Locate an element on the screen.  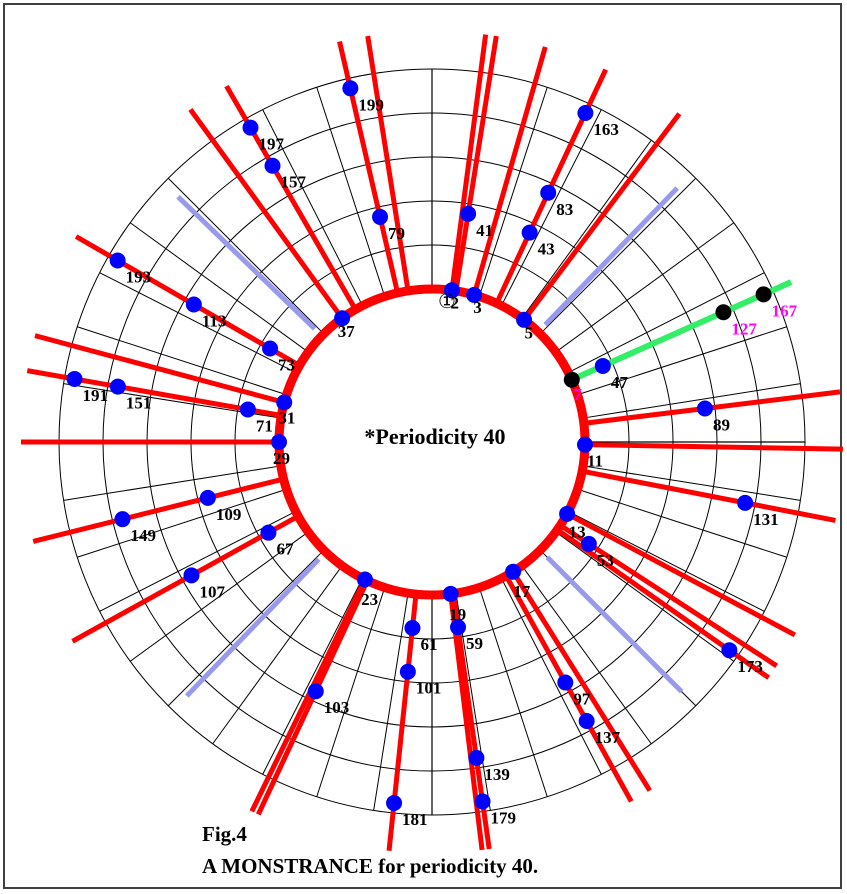
prime-label: 149 is located at coordinates (143, 535).